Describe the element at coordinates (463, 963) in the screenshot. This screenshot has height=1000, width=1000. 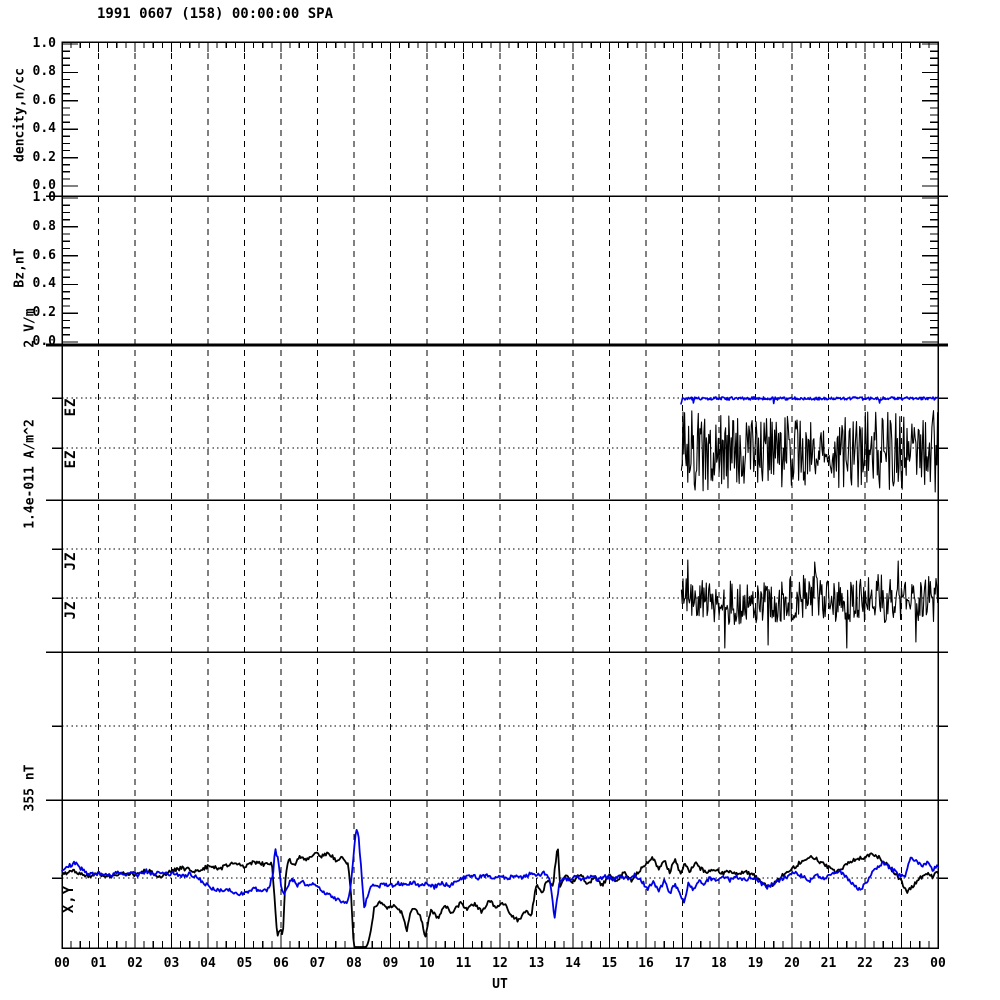
I see `x-tick-label: 11` at that location.